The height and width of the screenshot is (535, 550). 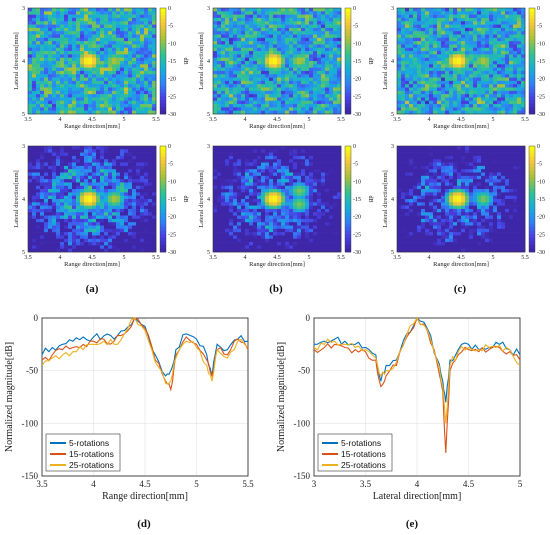 I want to click on colorbar-tick-label: -20, so click(x=541, y=80).